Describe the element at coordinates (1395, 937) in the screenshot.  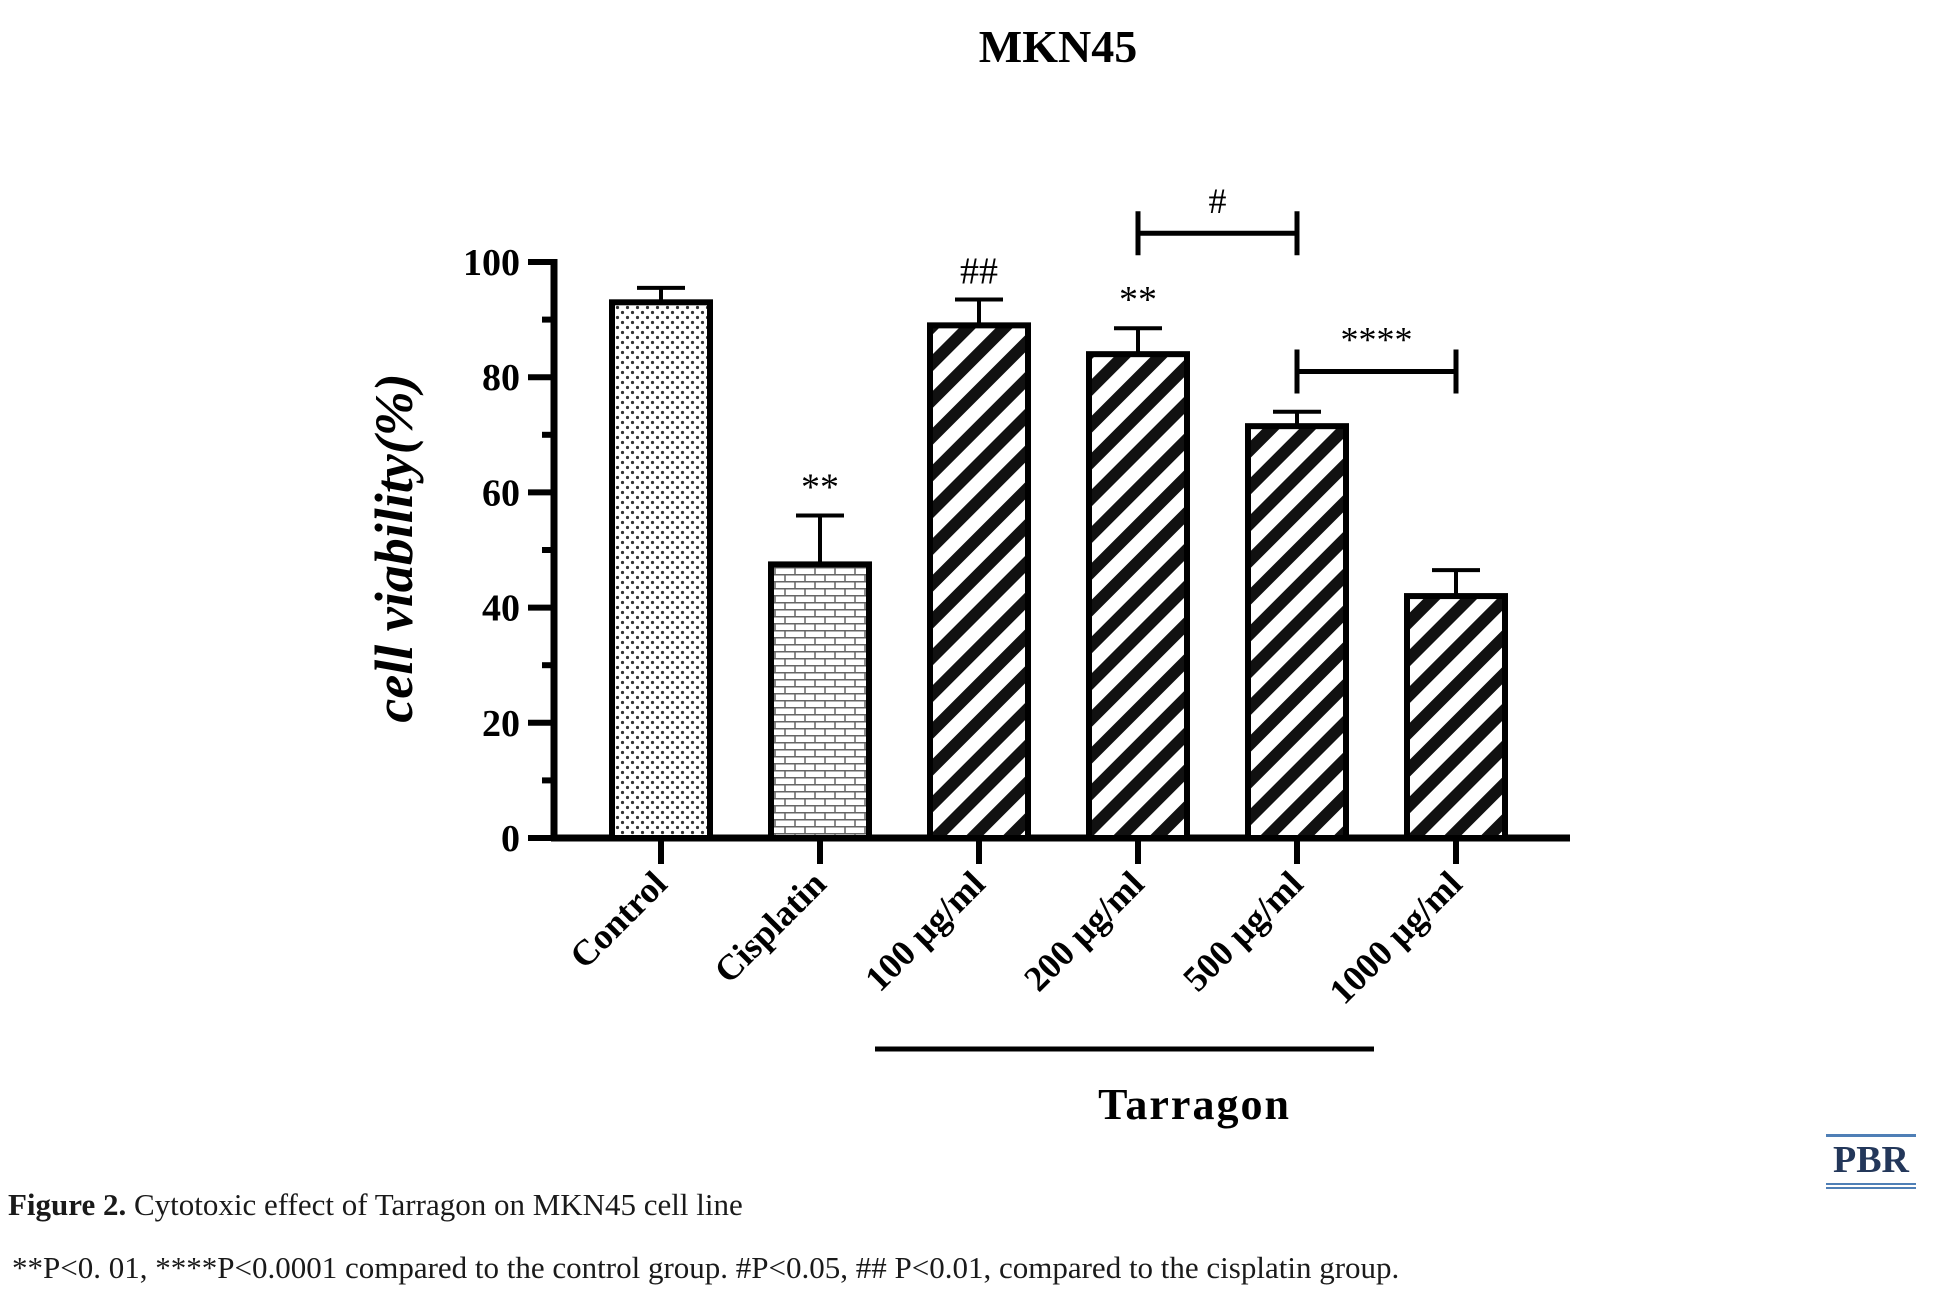
I see `x-tick-label: 1000 µg/ml` at that location.